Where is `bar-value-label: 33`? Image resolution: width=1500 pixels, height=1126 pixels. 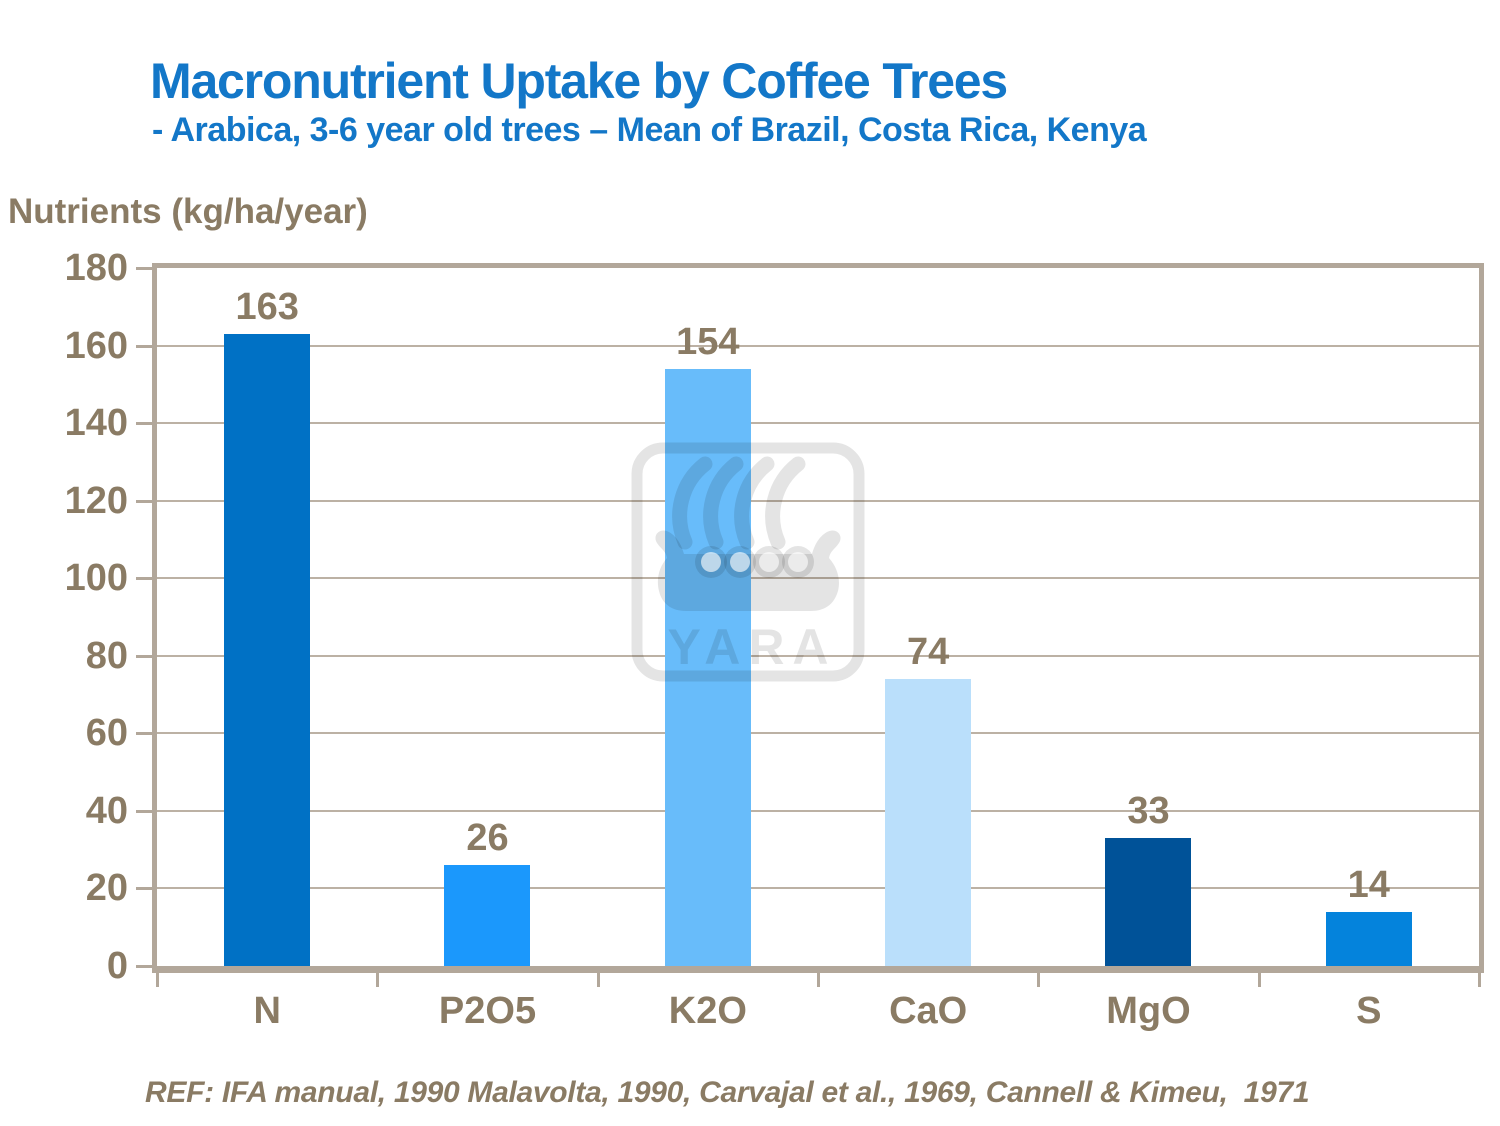
bar-value-label: 33 is located at coordinates (1148, 811).